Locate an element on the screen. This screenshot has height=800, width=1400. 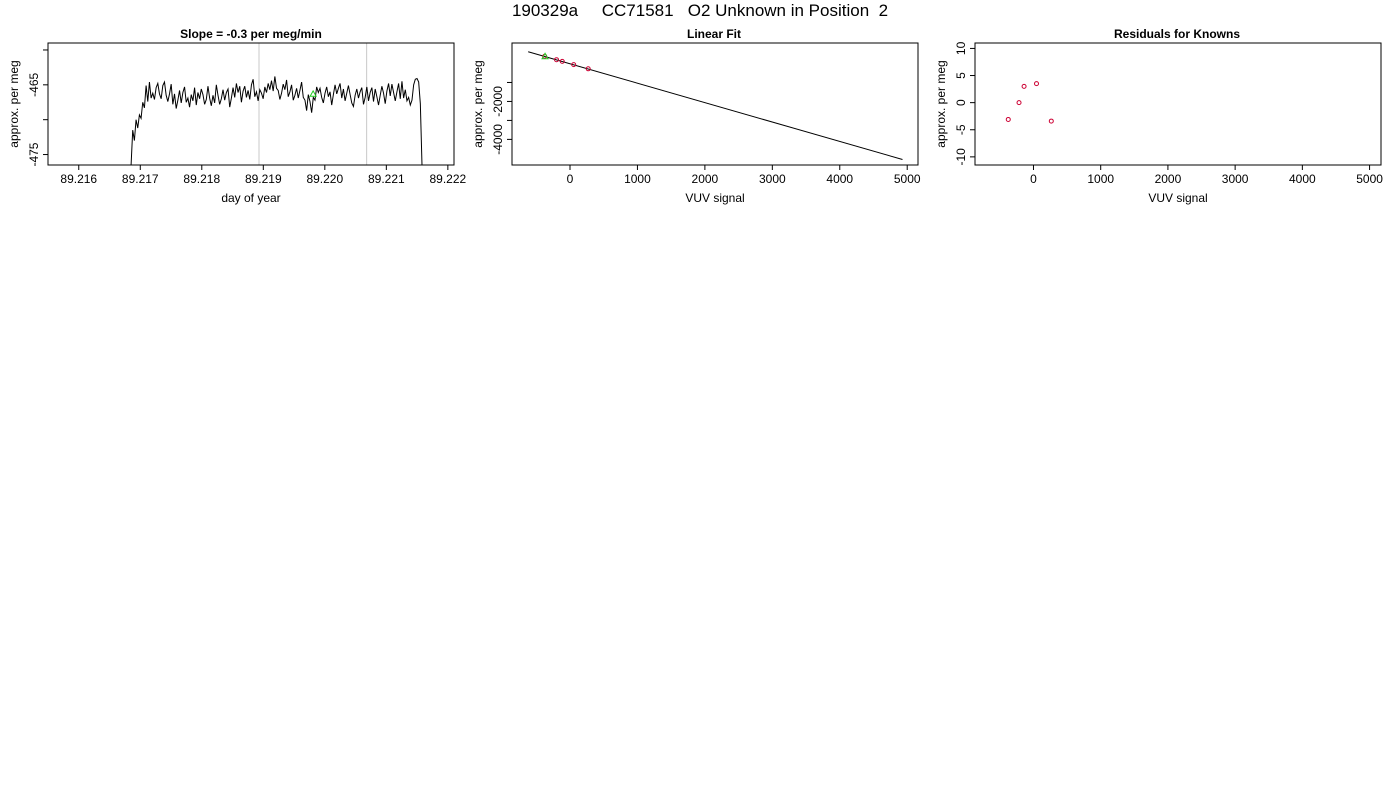
panel3-ytick-label: -5 is located at coordinates (961, 129).